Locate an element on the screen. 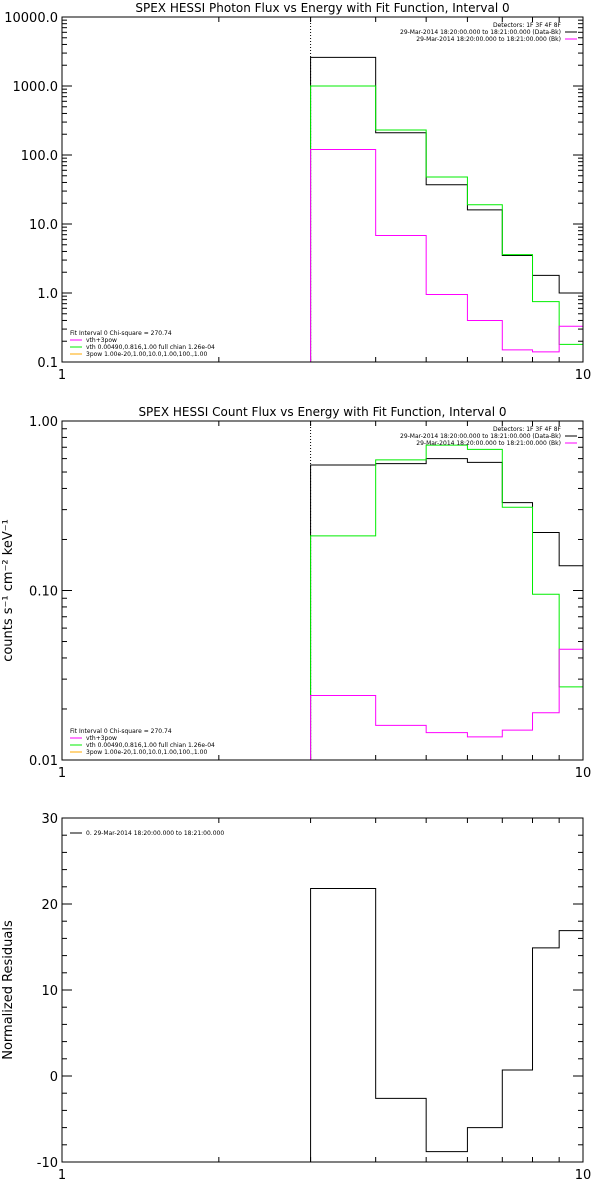 The width and height of the screenshot is (600, 1200). y-tick-label: 100.0 is located at coordinates (39, 156).